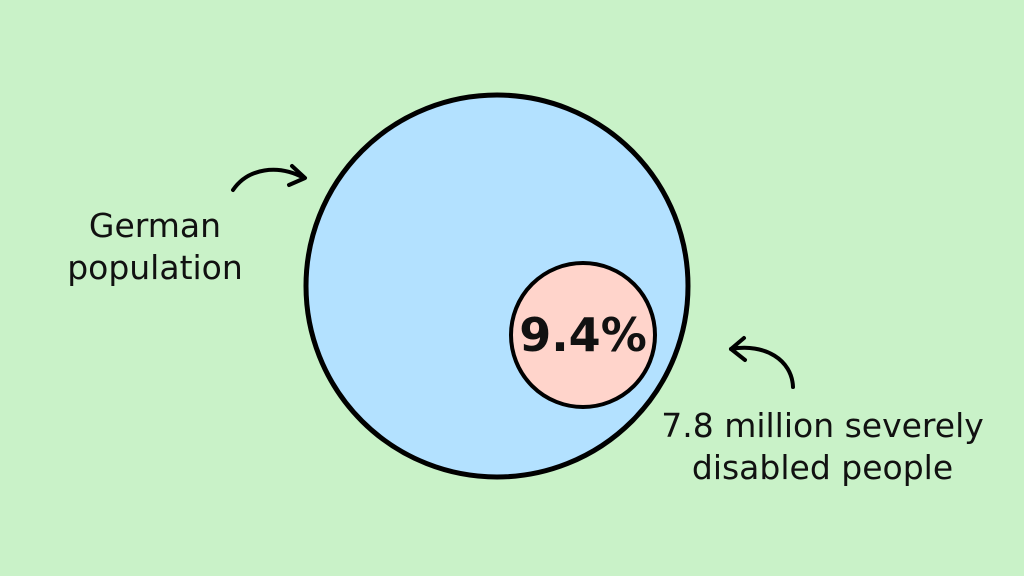 This screenshot has width=1024, height=576. What do you see at coordinates (269, 178) in the screenshot?
I see `arrow-to-outer-circle-icon` at bounding box center [269, 178].